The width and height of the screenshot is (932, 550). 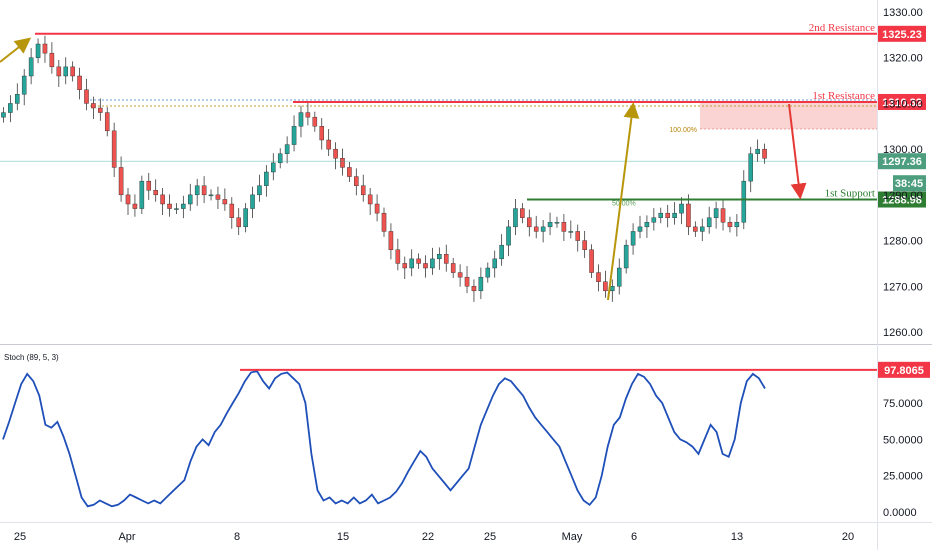 I want to click on time-axis: 25 Apr 8 15 22 25 May 6 13 20, so click(x=434, y=537).